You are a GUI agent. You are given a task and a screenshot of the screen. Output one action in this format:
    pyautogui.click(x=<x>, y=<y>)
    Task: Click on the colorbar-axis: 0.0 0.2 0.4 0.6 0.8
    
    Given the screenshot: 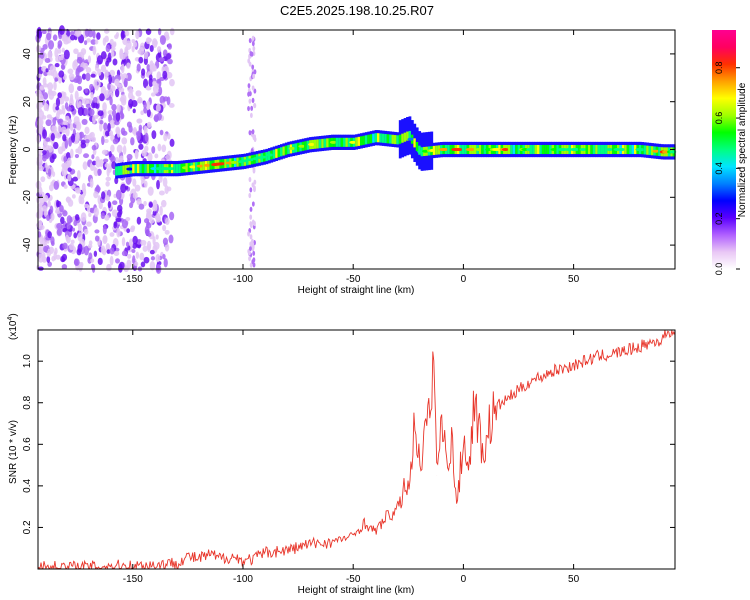 What is the action you would take?
    pyautogui.click(x=727, y=168)
    